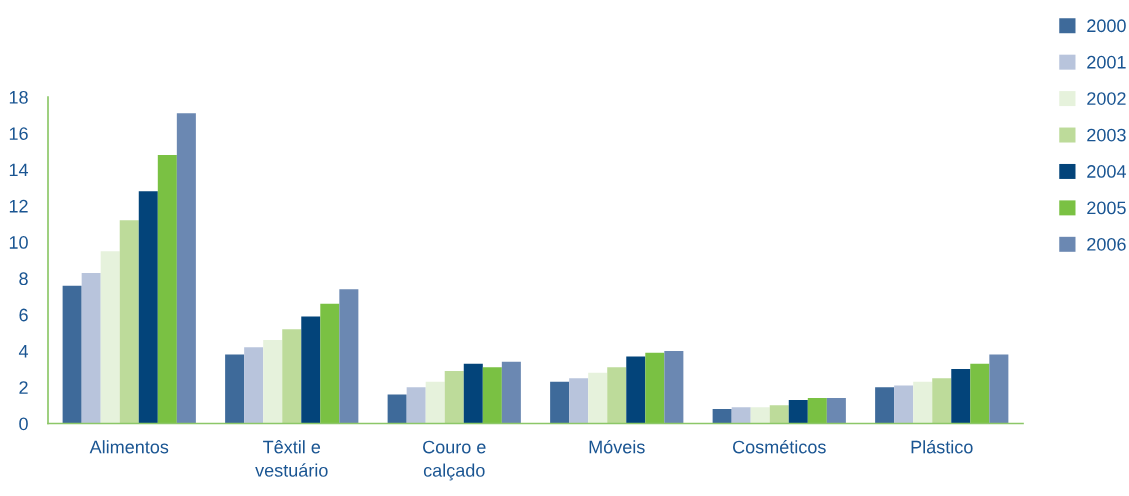  What do you see at coordinates (18, 206) in the screenshot?
I see `y-tick-label: 12` at bounding box center [18, 206].